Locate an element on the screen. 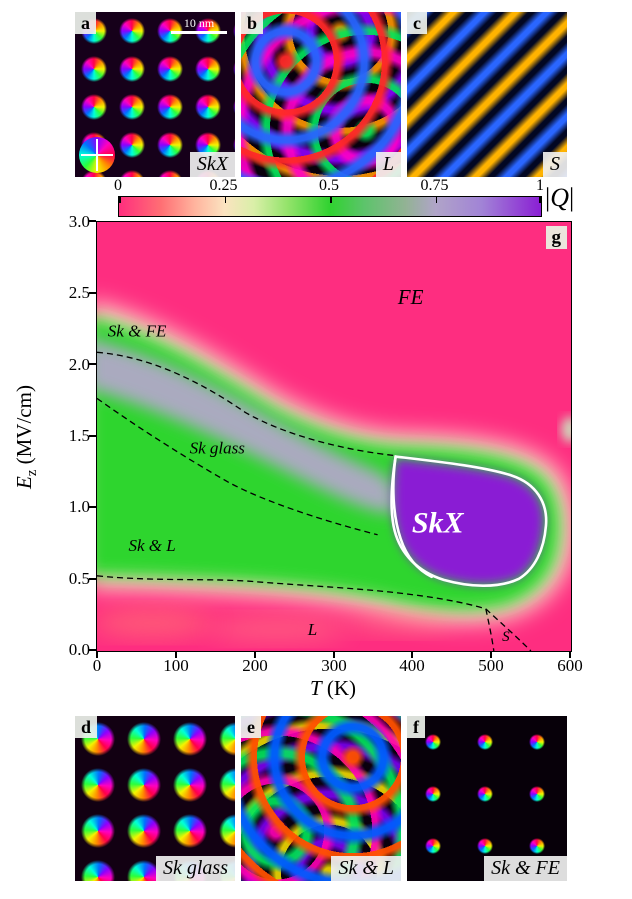 The width and height of the screenshot is (632, 899). panel-f: f Sk & FE is located at coordinates (487, 798).